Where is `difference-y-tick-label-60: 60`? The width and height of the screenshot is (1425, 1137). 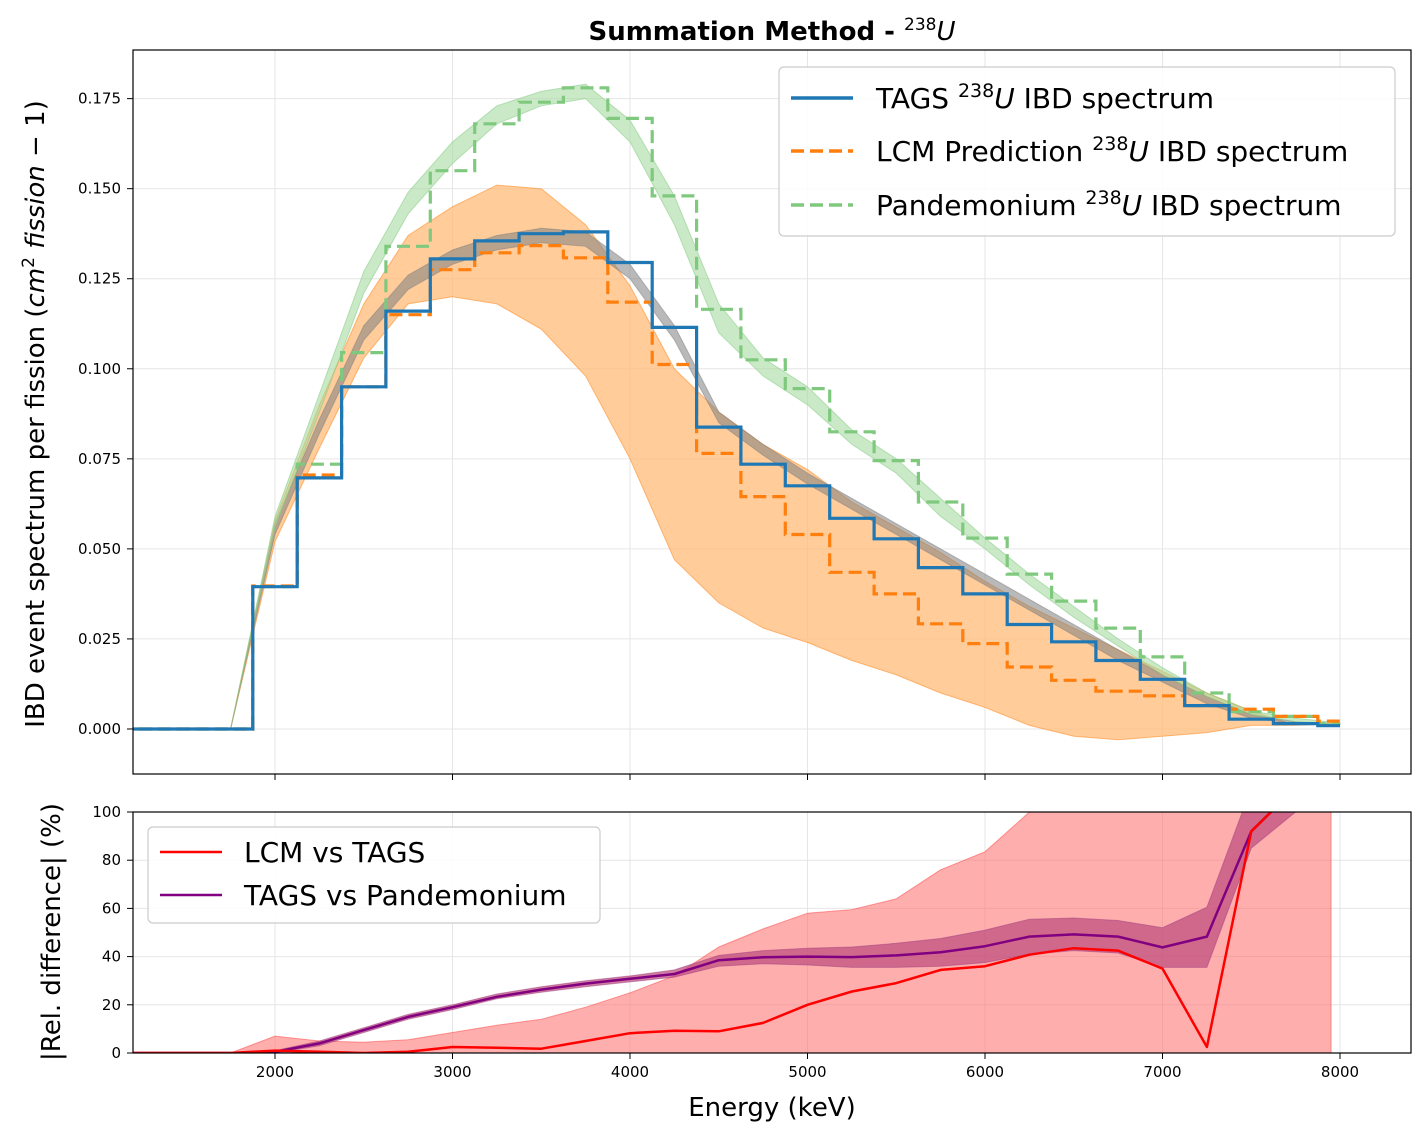
difference-y-tick-label-60: 60 is located at coordinates (111, 908).